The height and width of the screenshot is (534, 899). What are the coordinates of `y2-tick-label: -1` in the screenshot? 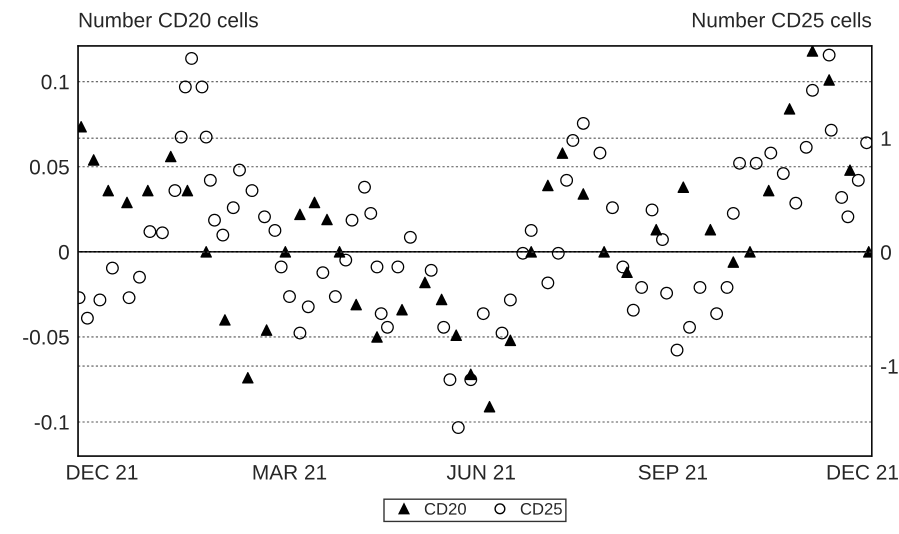 It's located at (889, 366).